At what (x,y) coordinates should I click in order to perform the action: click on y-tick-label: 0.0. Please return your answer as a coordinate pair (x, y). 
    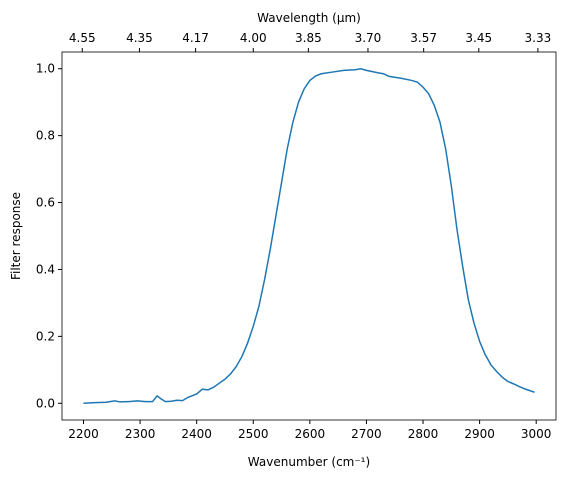
    Looking at the image, I should click on (45, 403).